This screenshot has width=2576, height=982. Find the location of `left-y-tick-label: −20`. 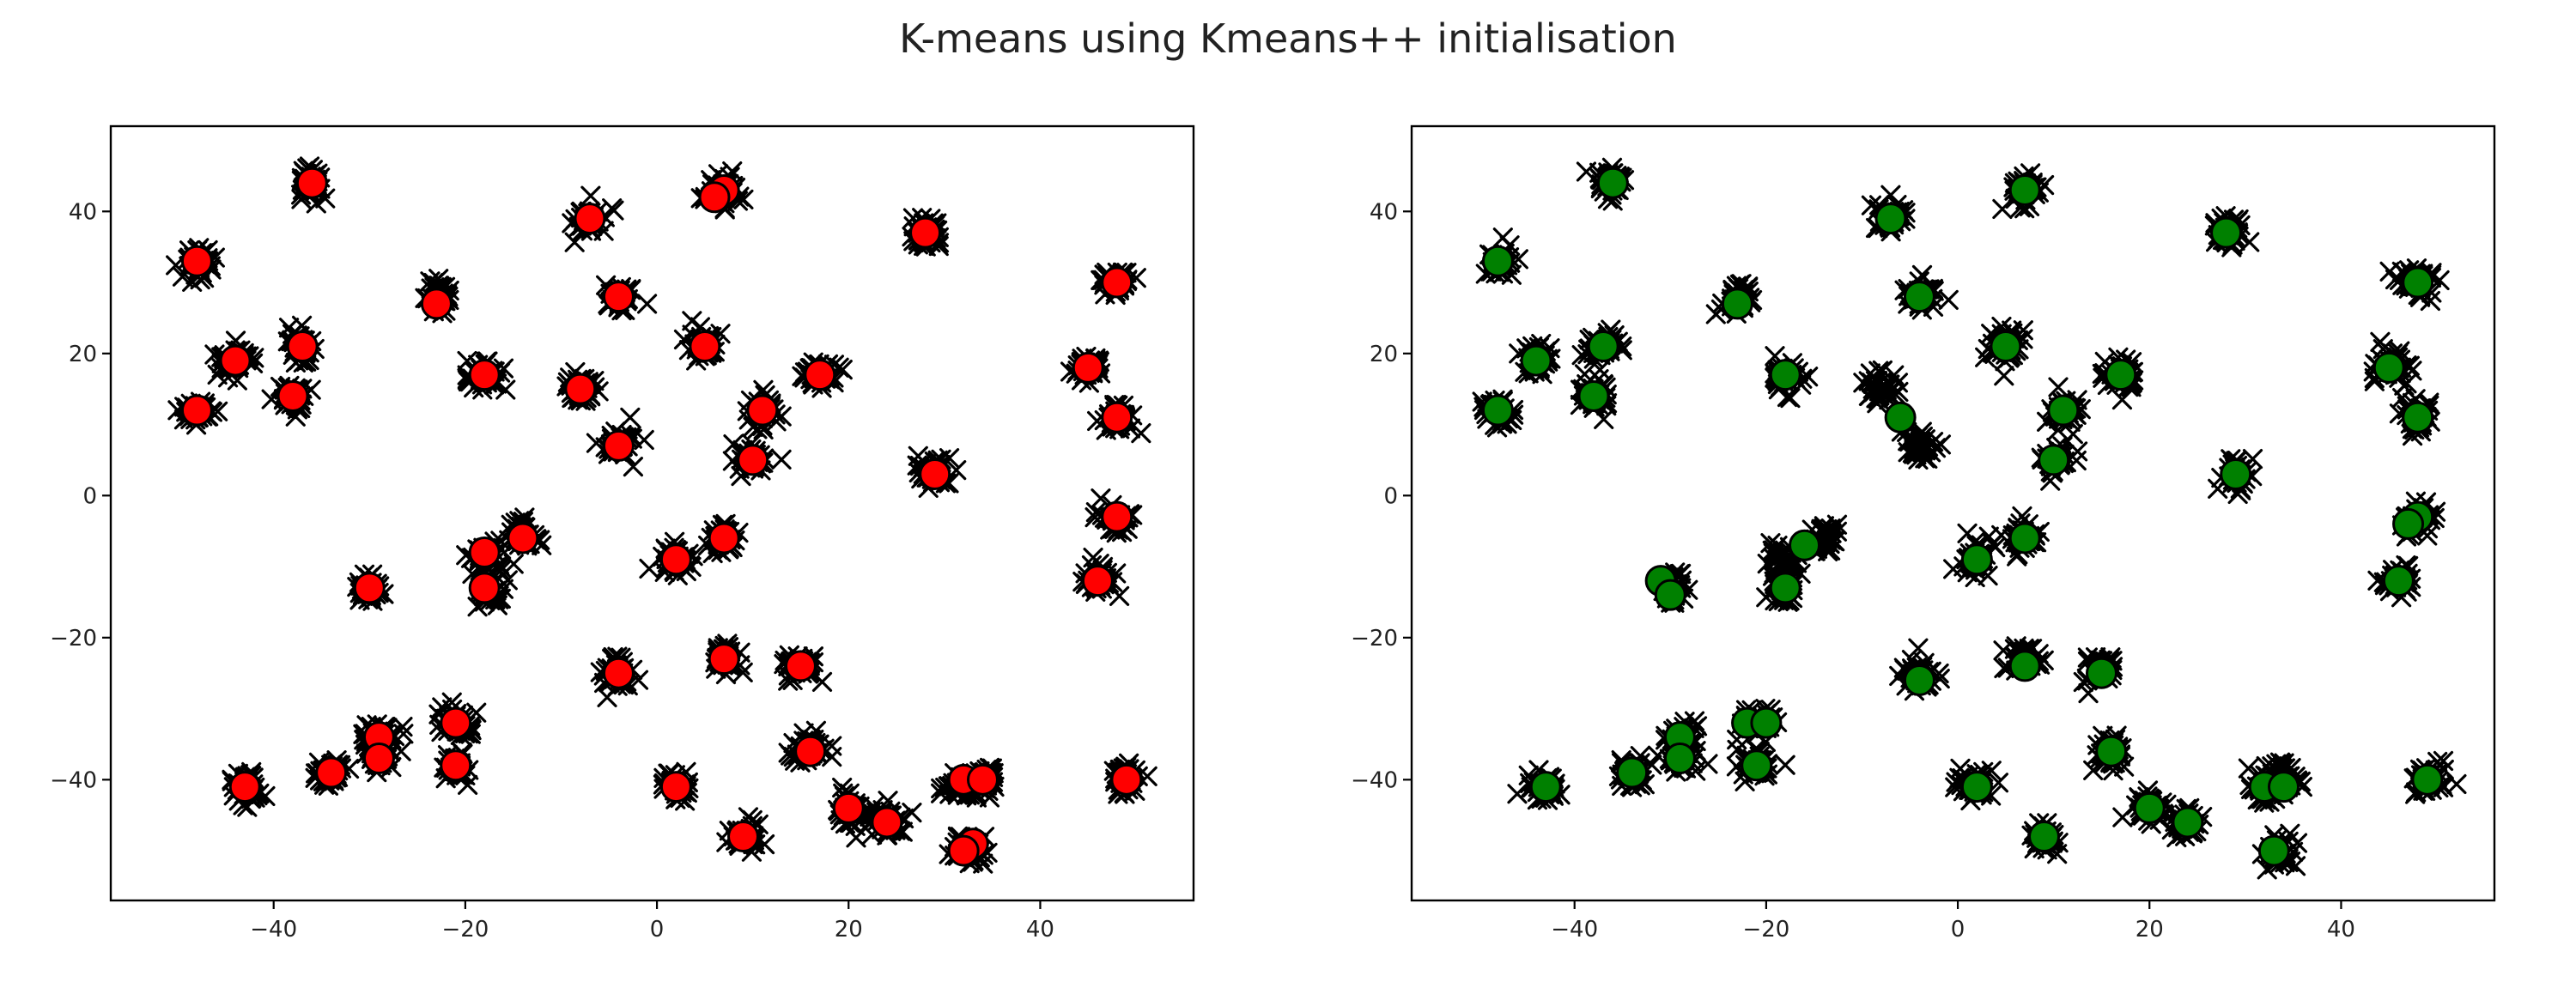

left-y-tick-label: −20 is located at coordinates (74, 639).